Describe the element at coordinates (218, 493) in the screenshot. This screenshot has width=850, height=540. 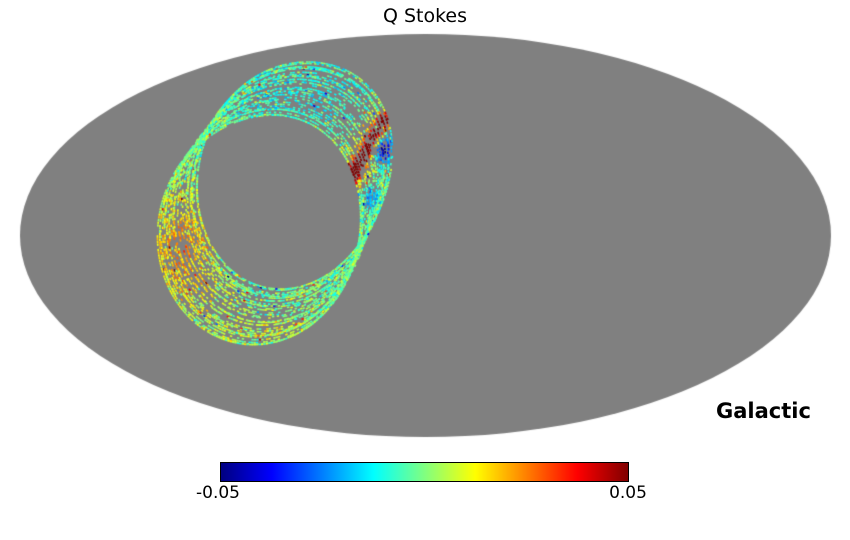
I see `colorbar-min-label: -0.05` at that location.